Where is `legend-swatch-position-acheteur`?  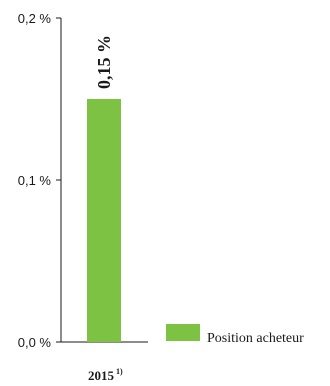
legend-swatch-position-acheteur is located at coordinates (183, 332).